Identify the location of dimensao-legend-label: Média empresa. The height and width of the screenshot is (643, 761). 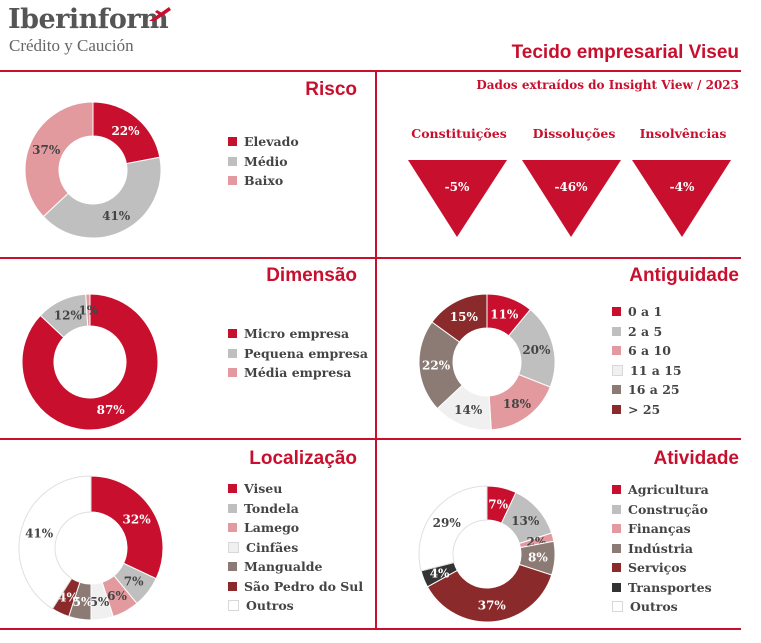
(298, 373).